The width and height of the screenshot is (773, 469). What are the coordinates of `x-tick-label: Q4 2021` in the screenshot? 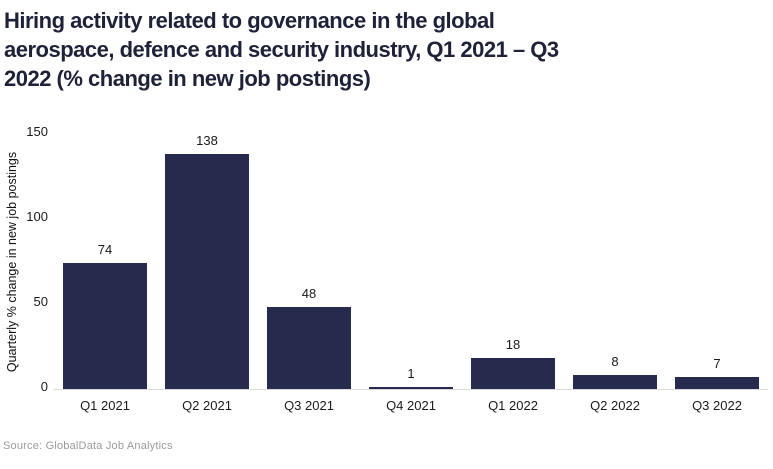 It's located at (411, 405).